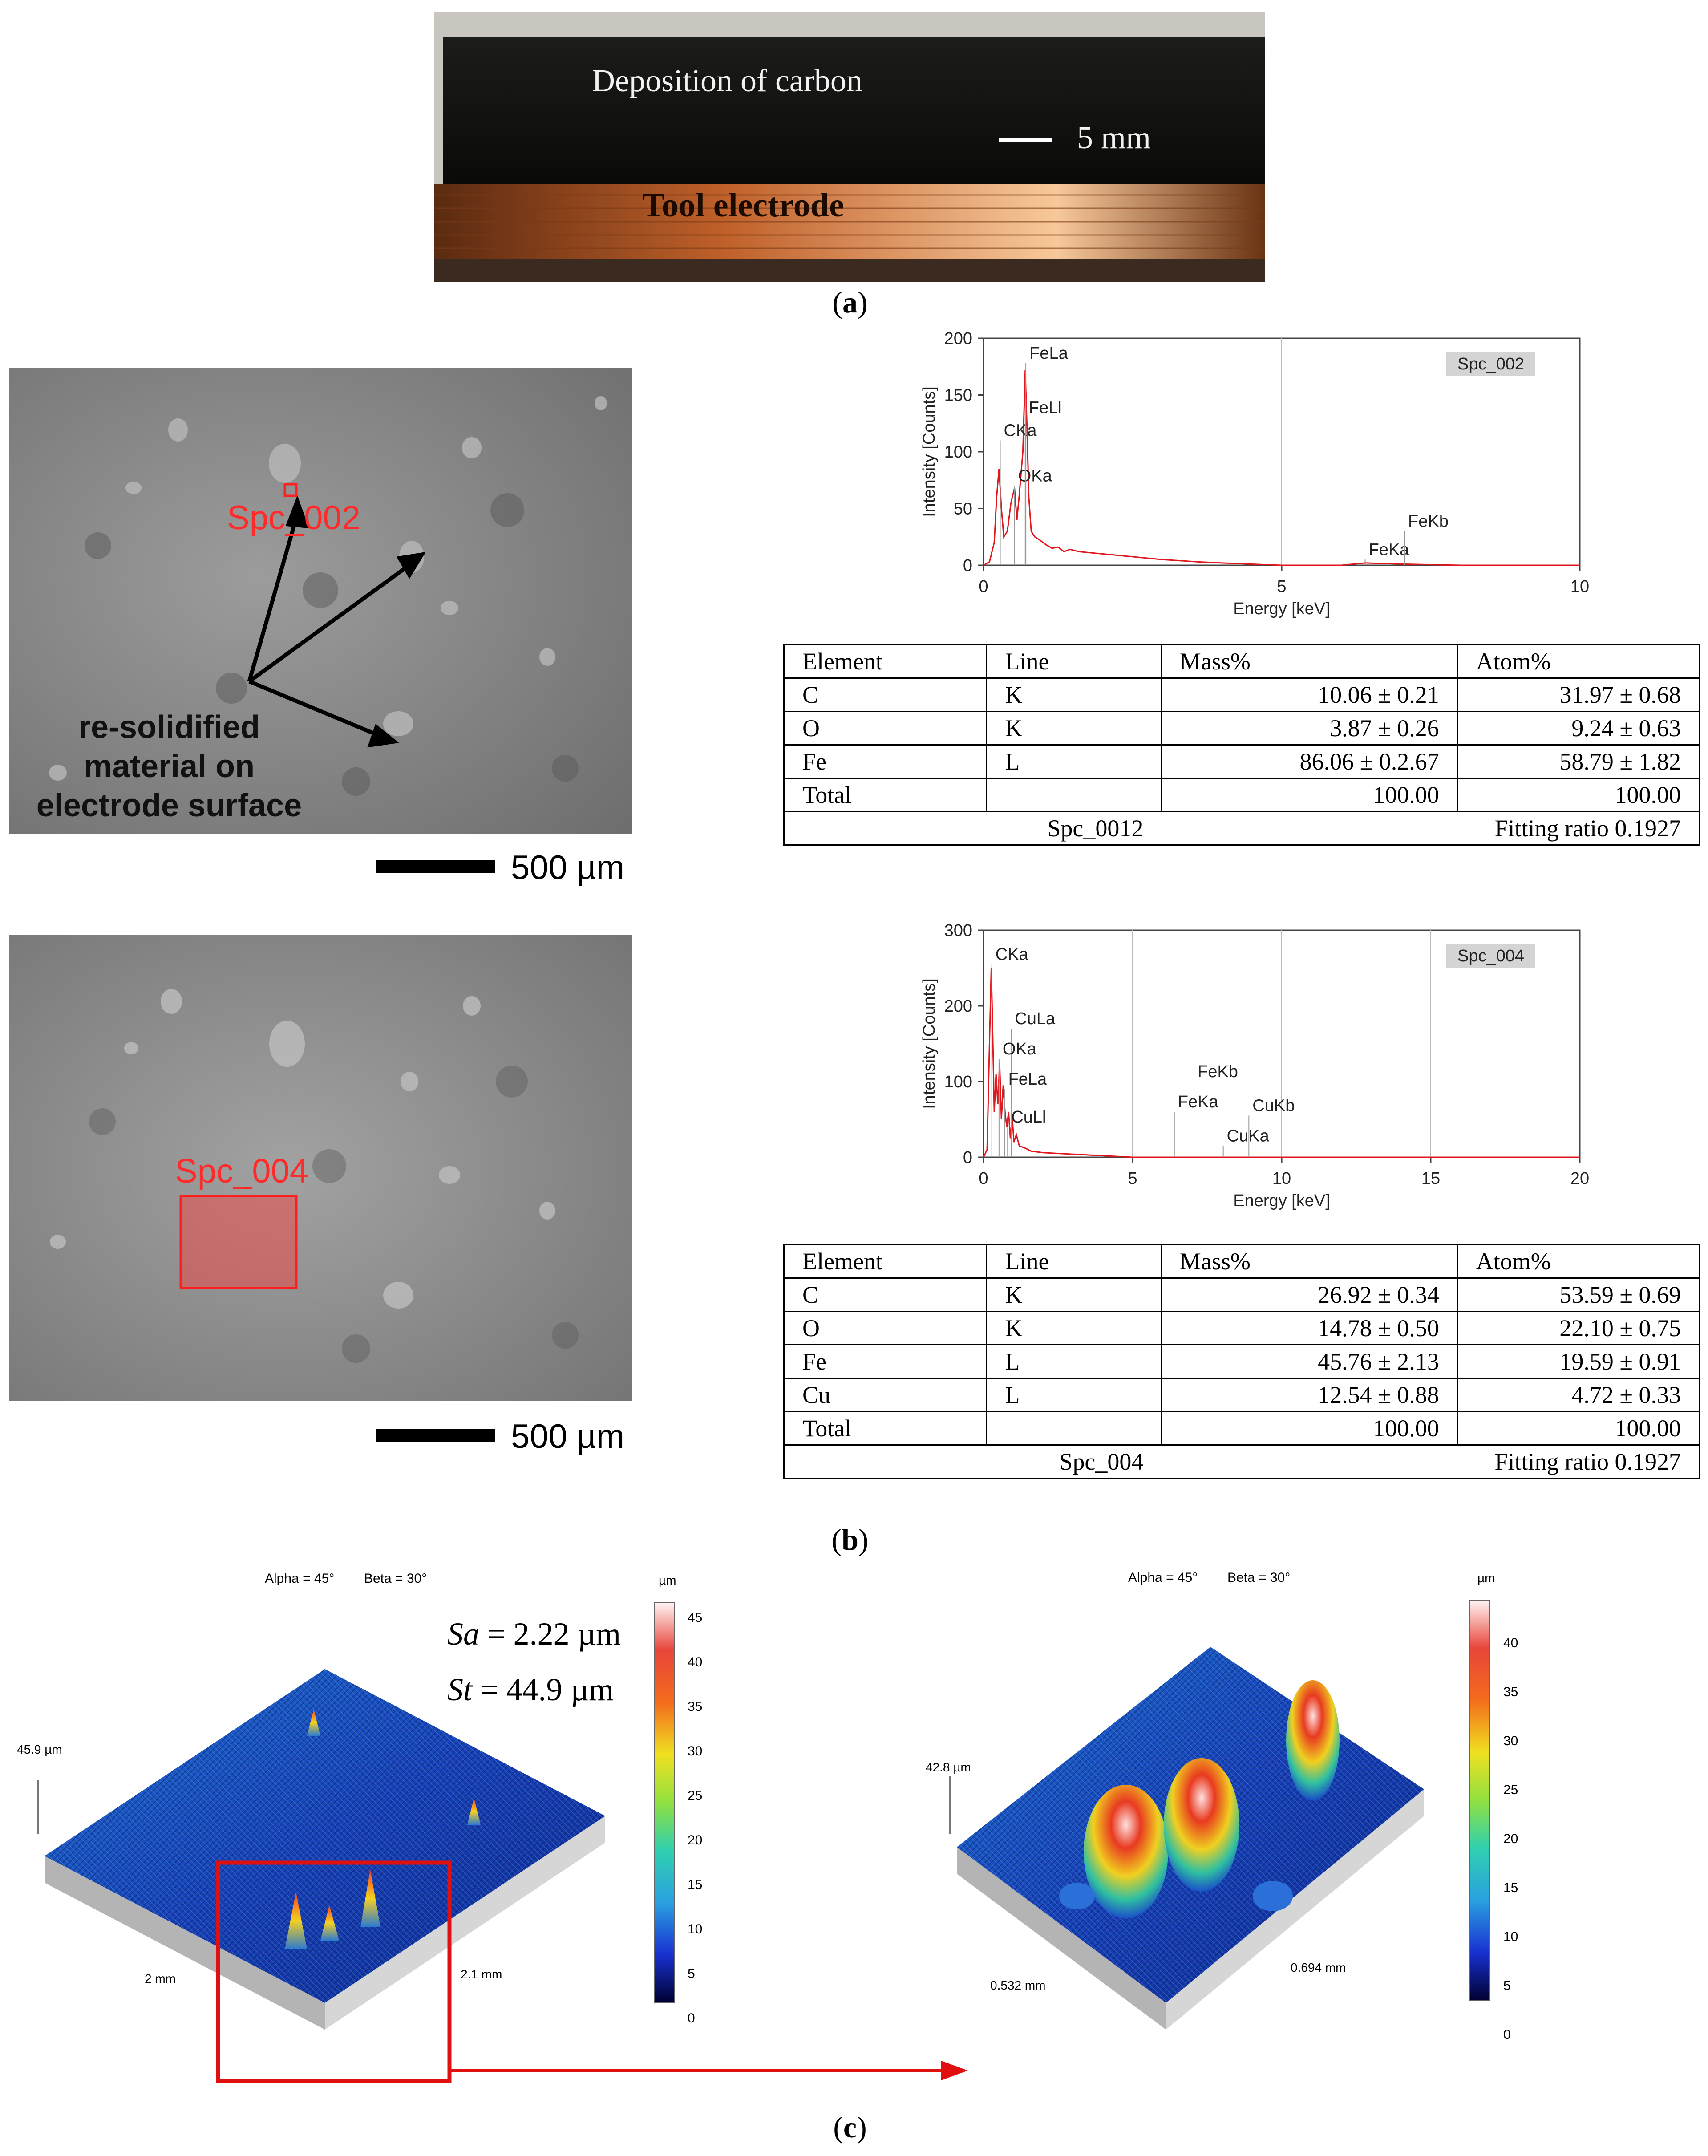 The width and height of the screenshot is (1708, 2156). I want to click on y-tick-label: 300, so click(958, 930).